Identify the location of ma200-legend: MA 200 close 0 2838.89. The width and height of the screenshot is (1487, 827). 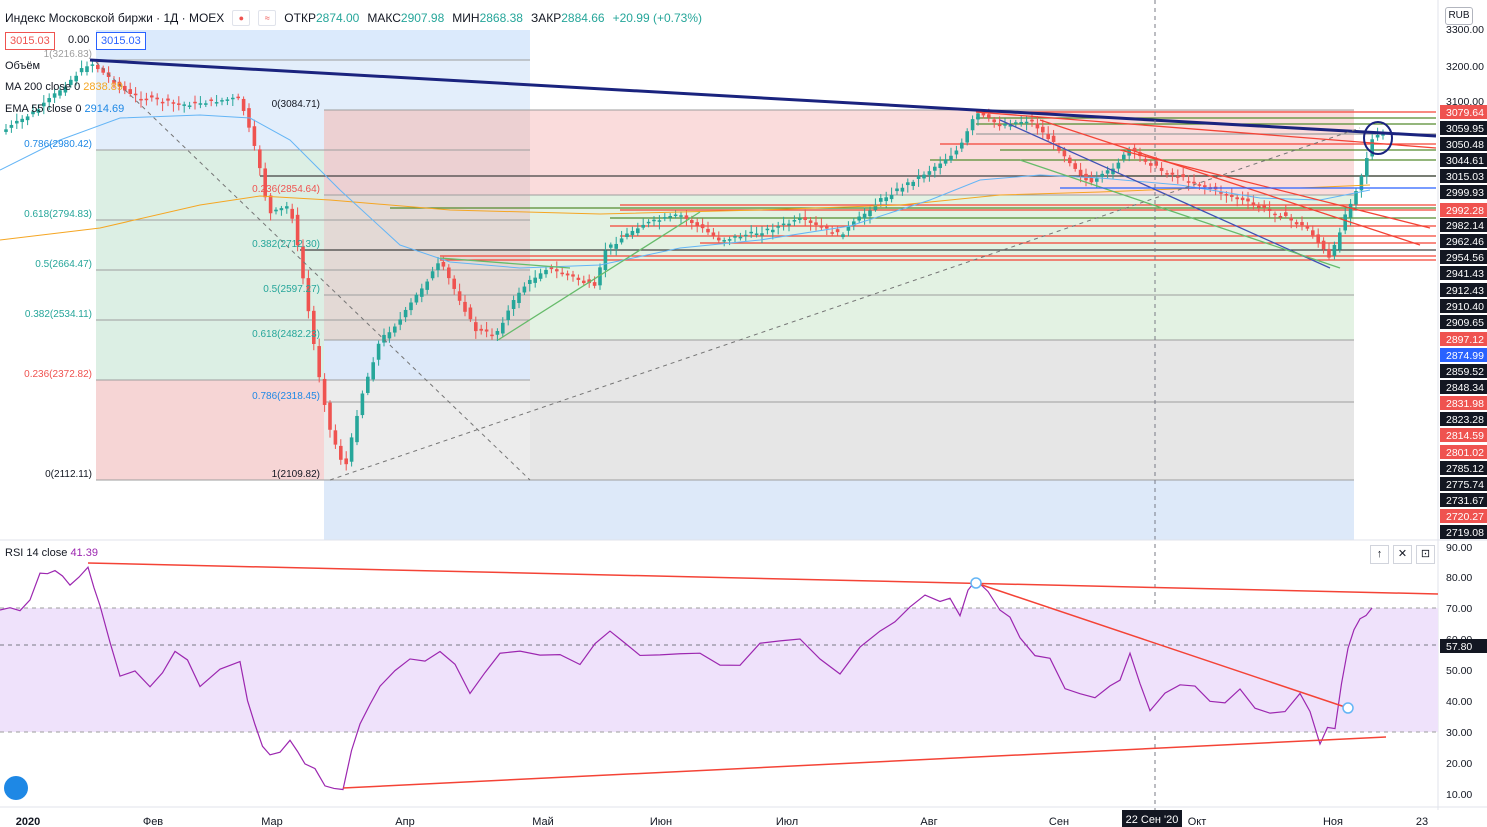
(64, 87).